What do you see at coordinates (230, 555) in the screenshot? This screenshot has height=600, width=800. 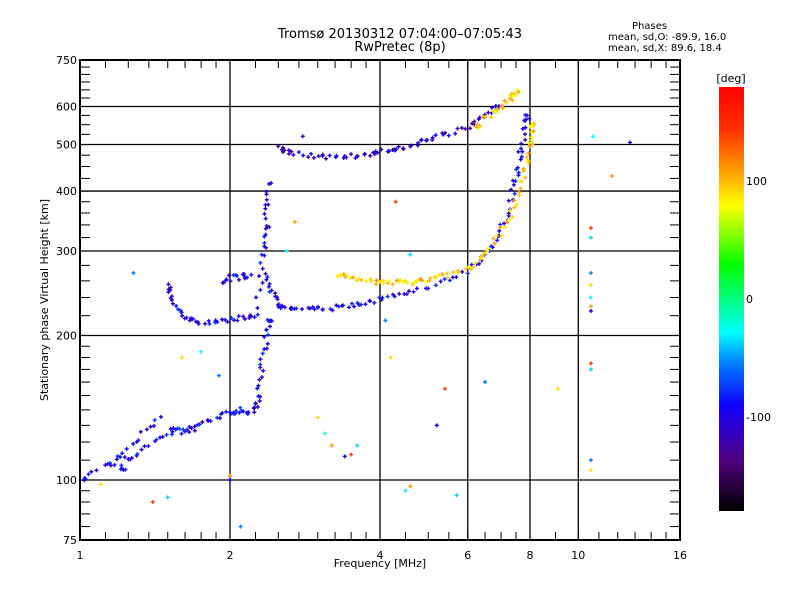 I see `x-tick-label: 2` at bounding box center [230, 555].